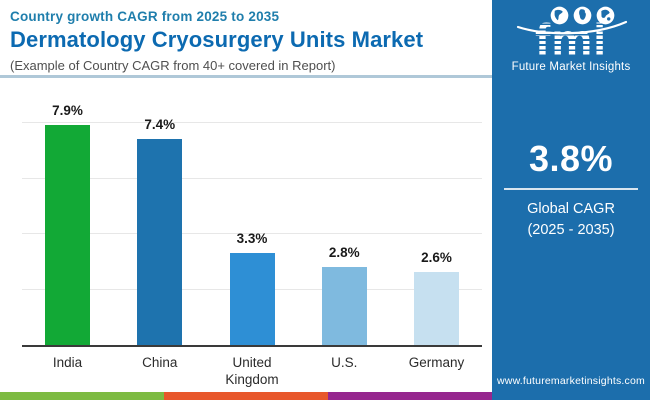  What do you see at coordinates (252, 122) in the screenshot?
I see `gridline-8pct` at bounding box center [252, 122].